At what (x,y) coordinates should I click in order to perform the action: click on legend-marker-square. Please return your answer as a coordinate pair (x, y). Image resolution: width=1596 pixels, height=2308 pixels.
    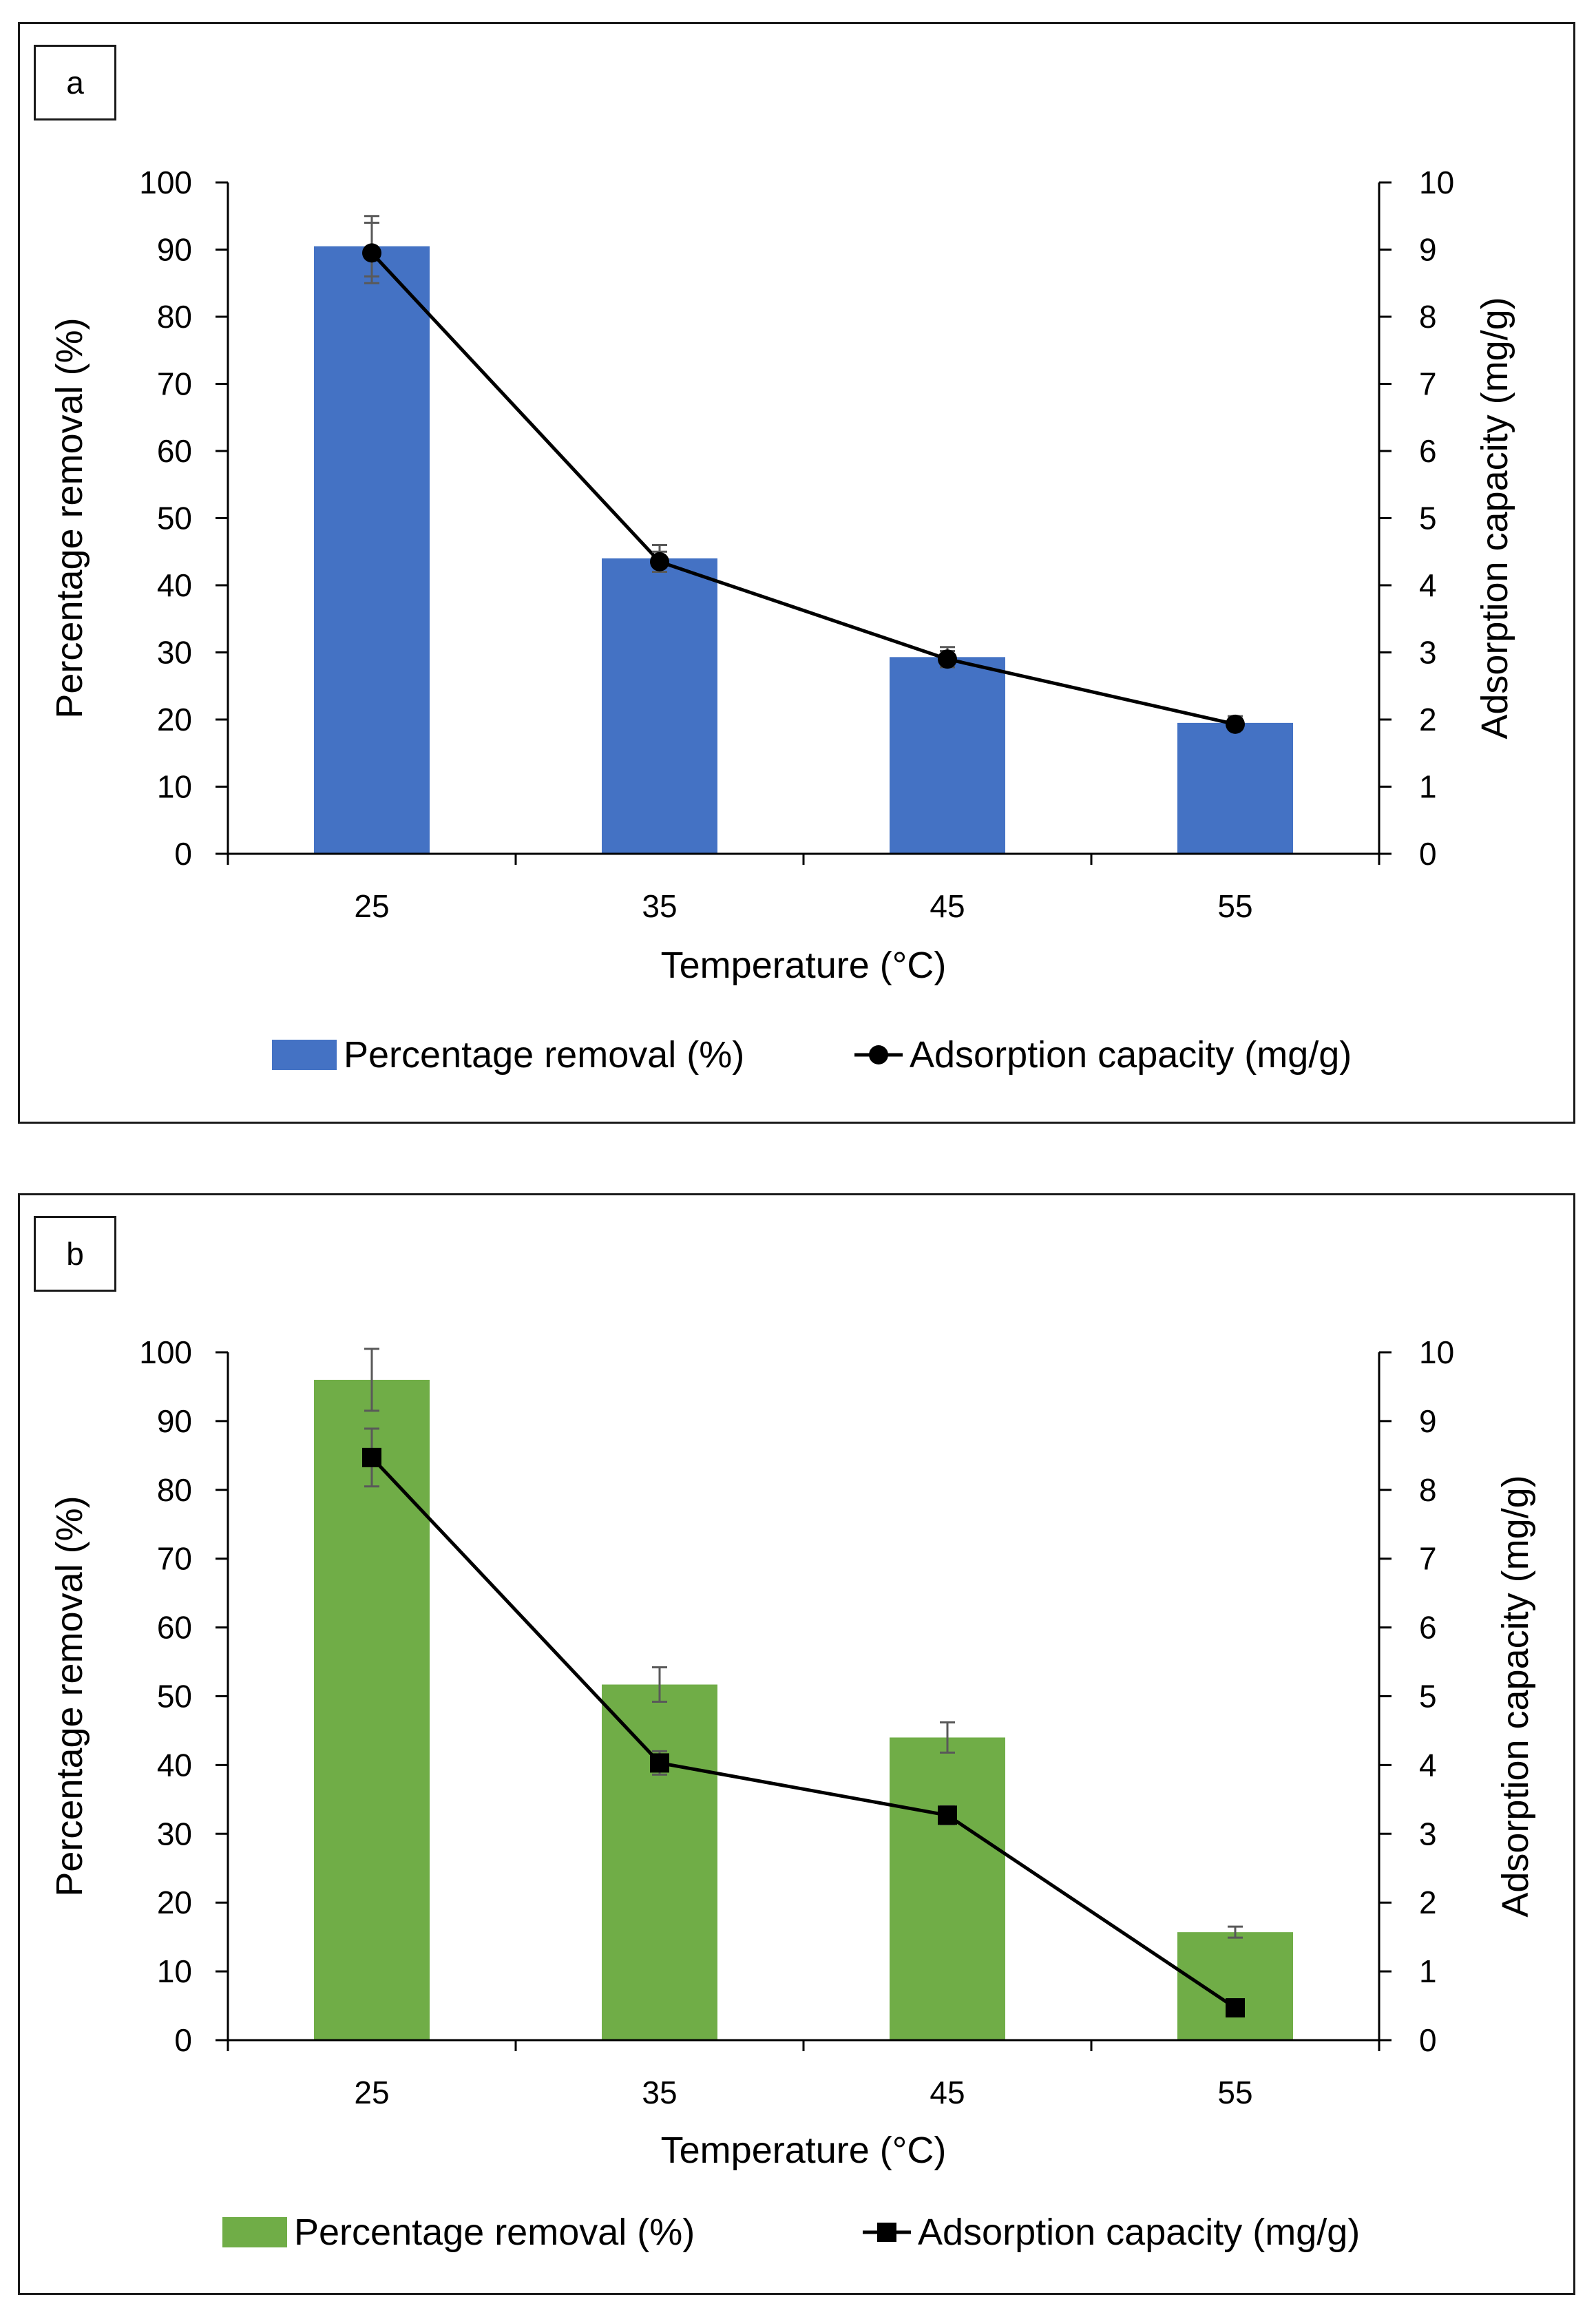
    Looking at the image, I should click on (886, 2232).